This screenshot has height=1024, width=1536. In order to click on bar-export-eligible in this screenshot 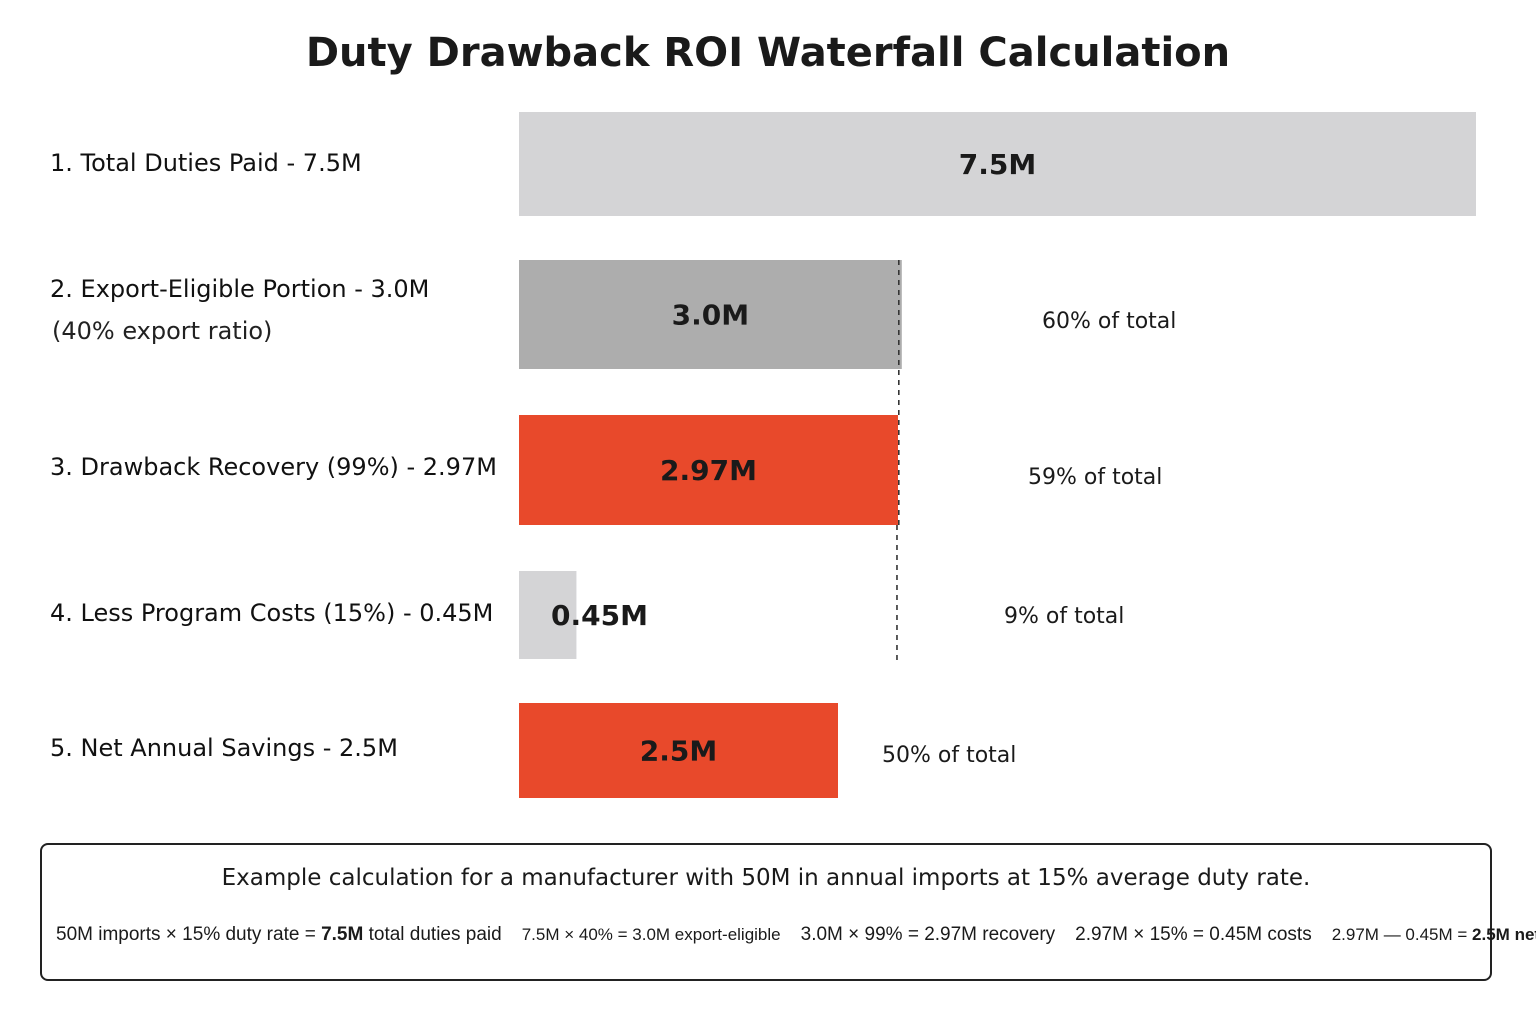, I will do `click(710, 314)`.